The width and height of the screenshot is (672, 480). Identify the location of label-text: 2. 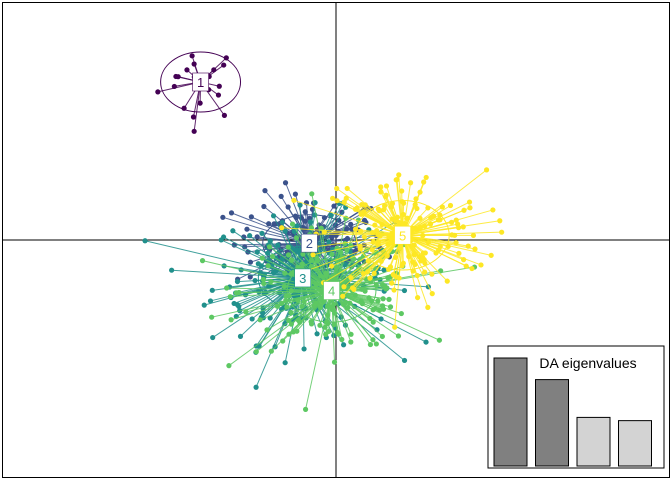
(309, 243).